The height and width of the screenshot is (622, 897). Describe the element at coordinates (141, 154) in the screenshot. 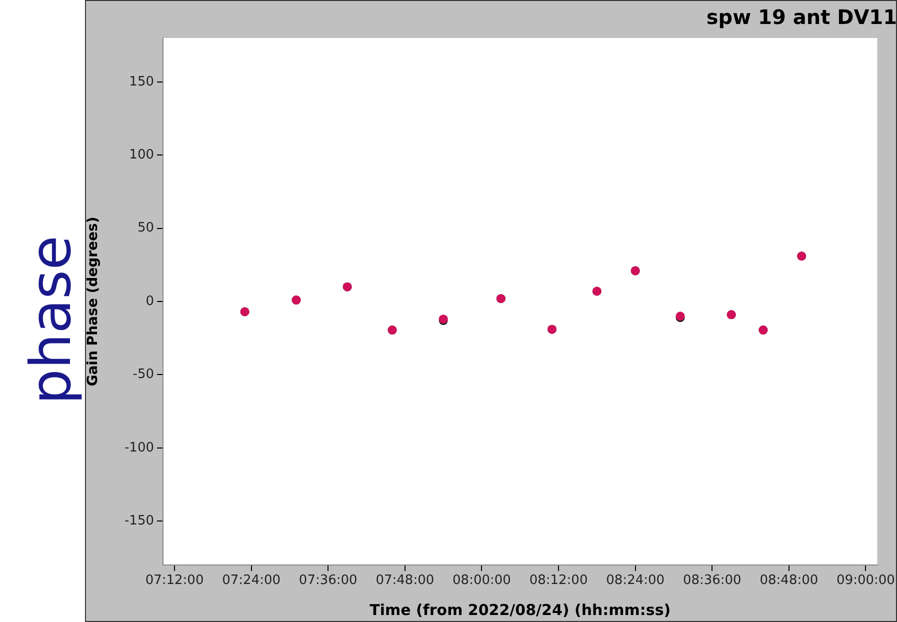

I see `y-tick-label: 100` at that location.